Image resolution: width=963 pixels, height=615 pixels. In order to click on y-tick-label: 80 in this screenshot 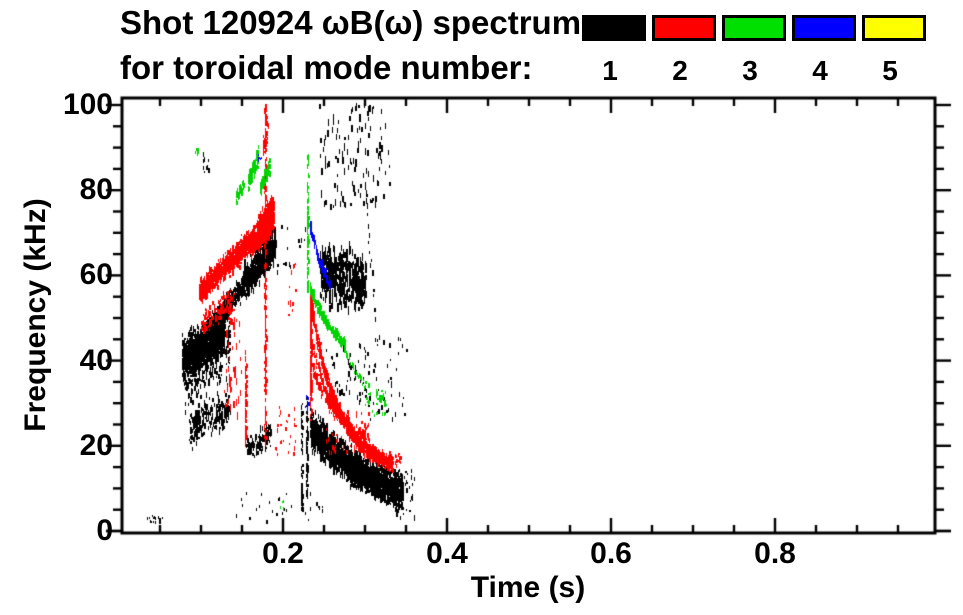, I will do `click(96, 190)`.